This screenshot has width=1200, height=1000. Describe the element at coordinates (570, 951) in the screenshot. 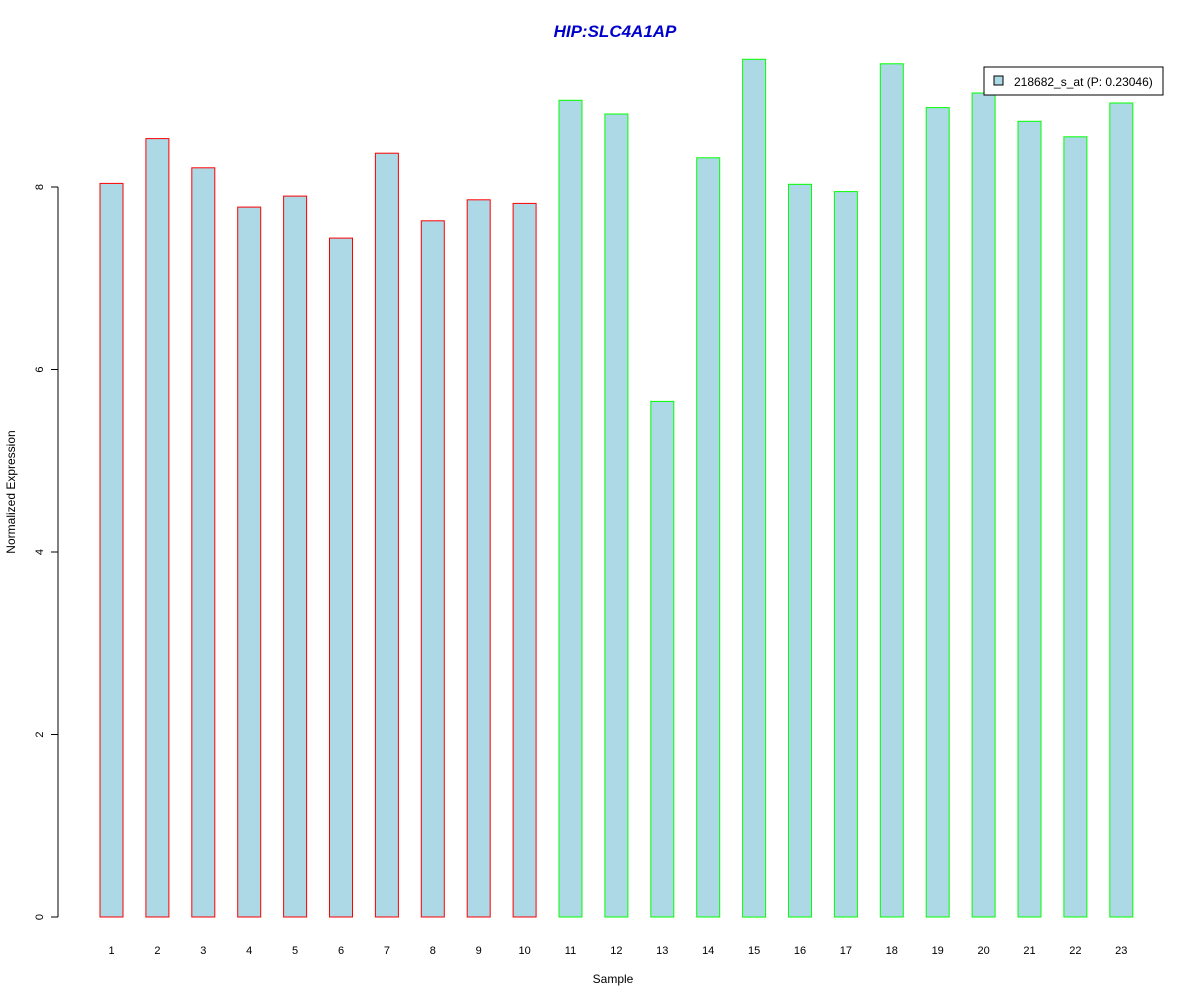

I see `x-tick-label: 11` at that location.